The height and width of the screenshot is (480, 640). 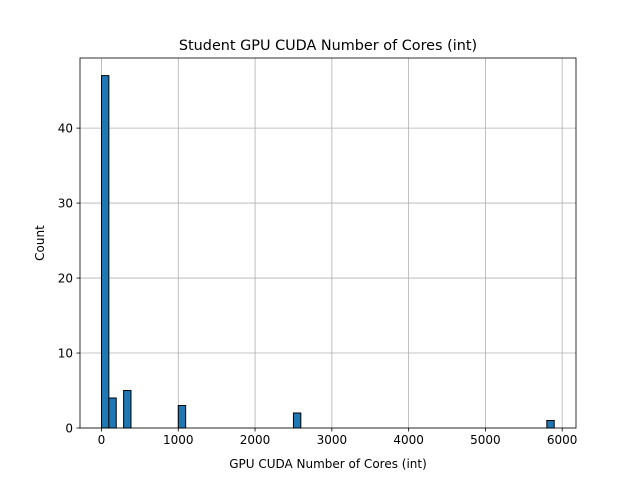 I want to click on y-axis-label: Count, so click(x=40, y=243).